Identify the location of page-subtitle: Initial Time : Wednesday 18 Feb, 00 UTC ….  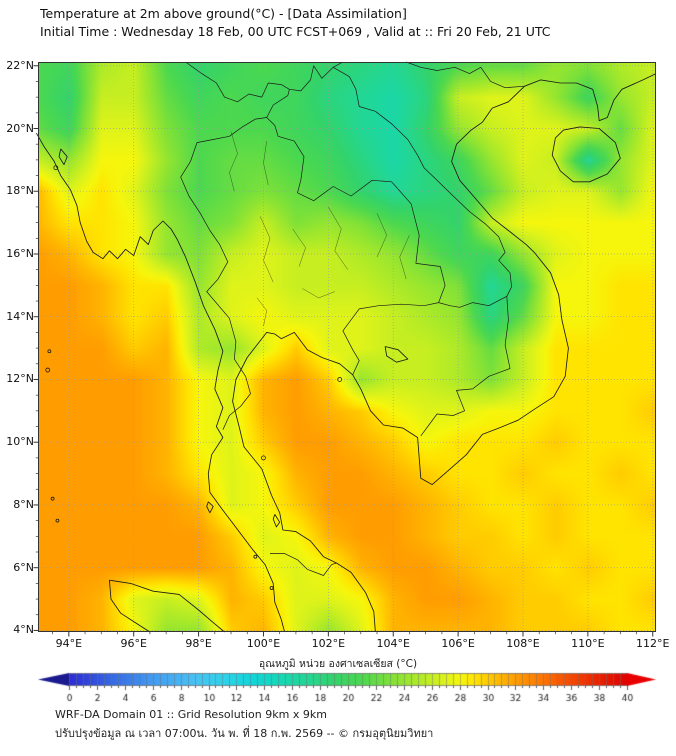
(295, 31).